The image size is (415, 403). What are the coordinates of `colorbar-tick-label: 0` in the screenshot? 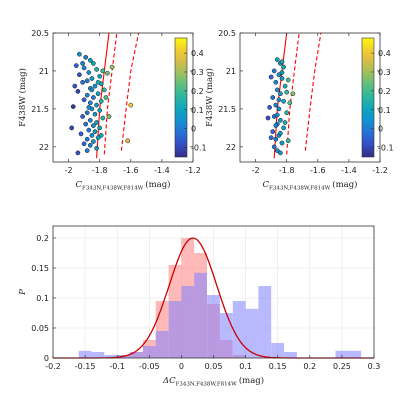 It's located at (193, 129).